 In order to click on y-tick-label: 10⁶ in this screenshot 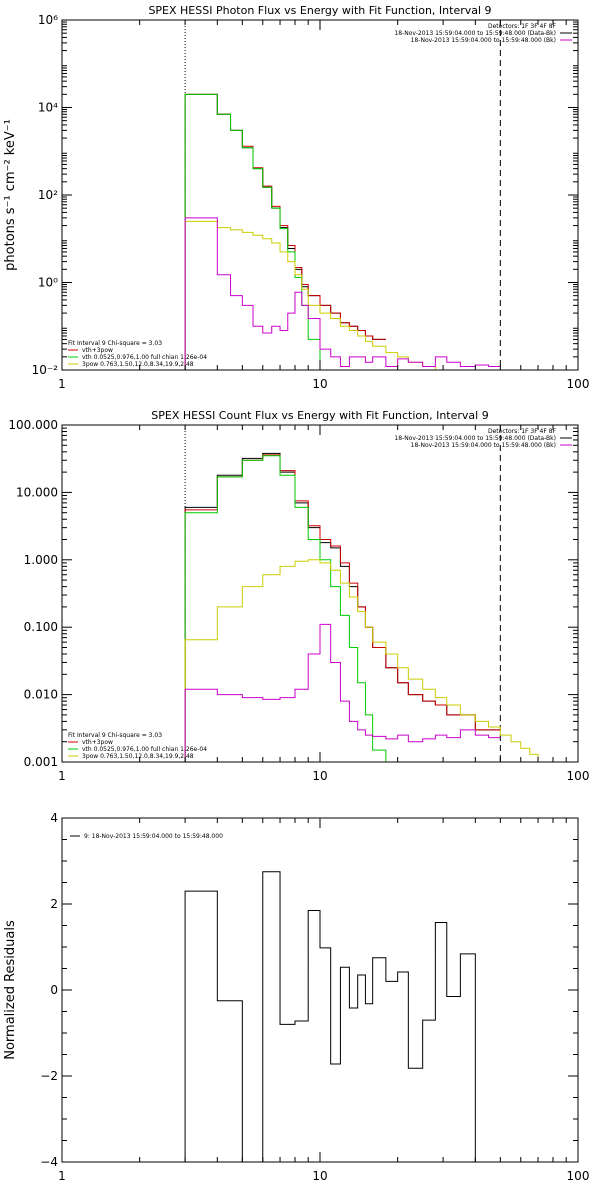, I will do `click(48, 20)`.